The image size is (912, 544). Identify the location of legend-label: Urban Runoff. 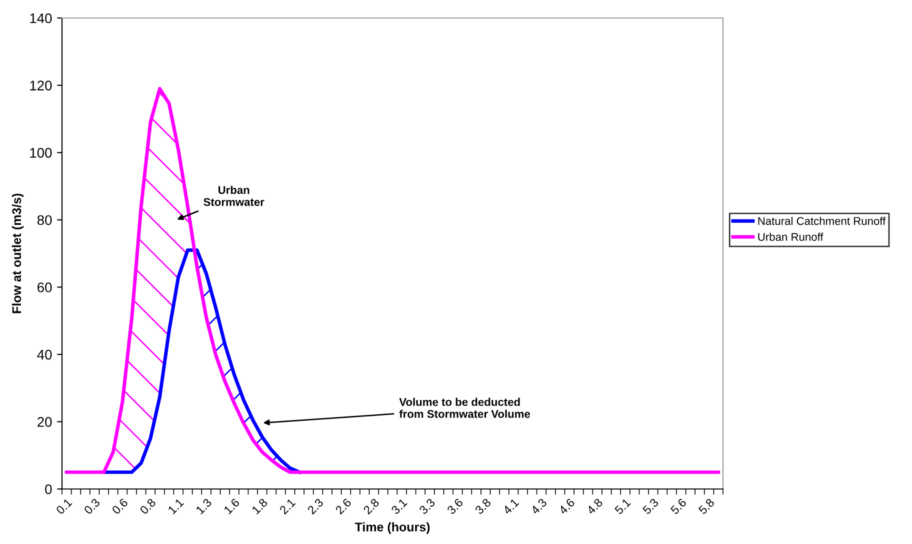
(791, 236).